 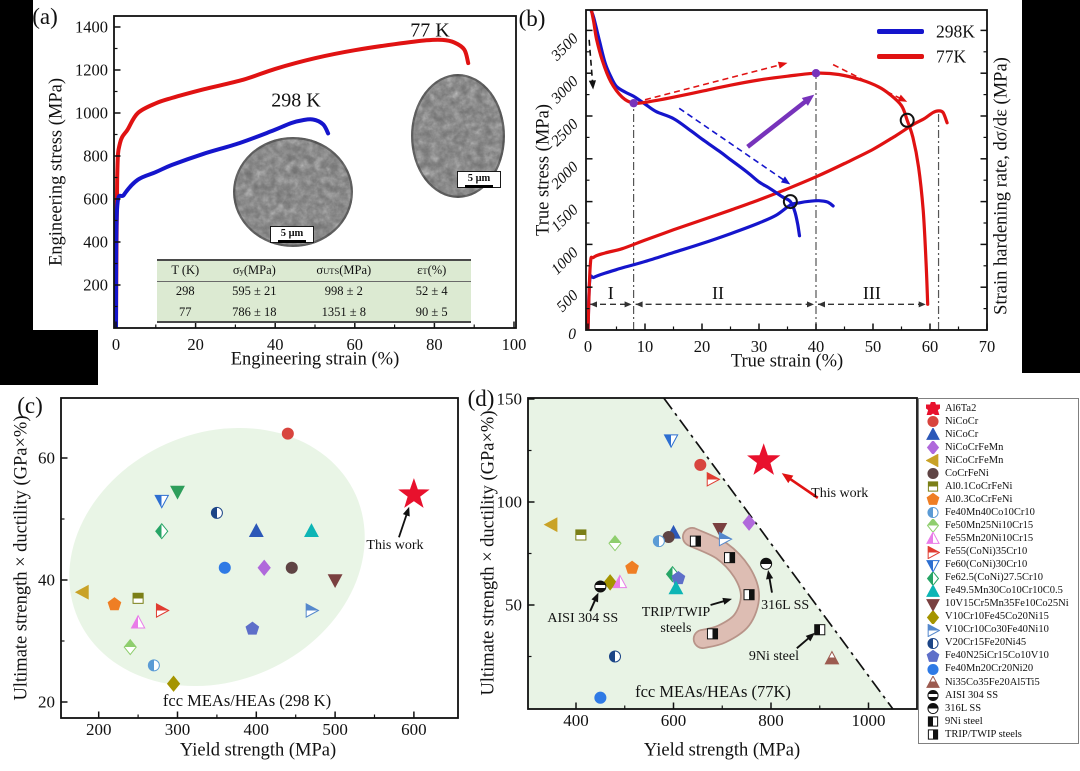 What do you see at coordinates (254, 291) in the screenshot?
I see `table-cell: 595 ± 21` at bounding box center [254, 291].